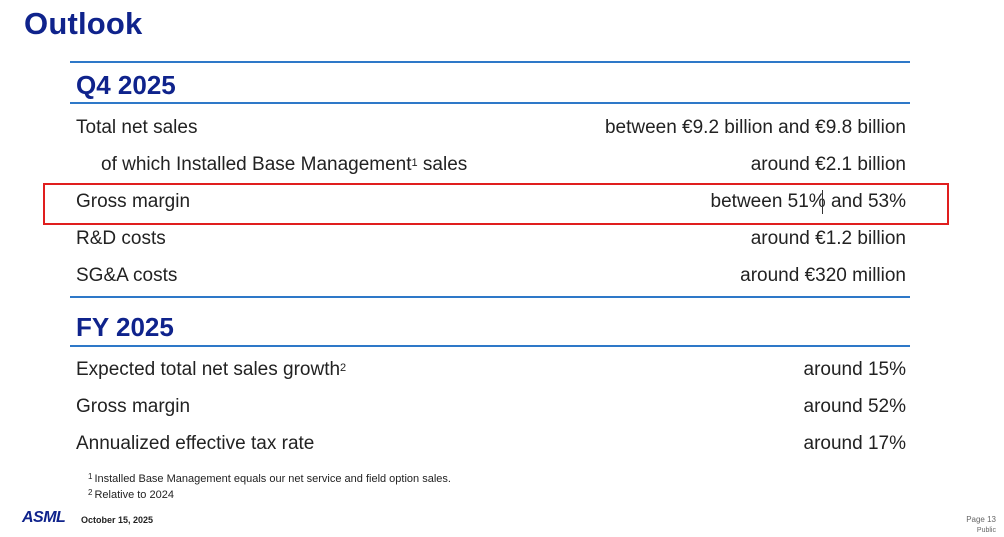 This screenshot has height=537, width=1004. Describe the element at coordinates (854, 406) in the screenshot. I see `row-value: around 52%` at that location.